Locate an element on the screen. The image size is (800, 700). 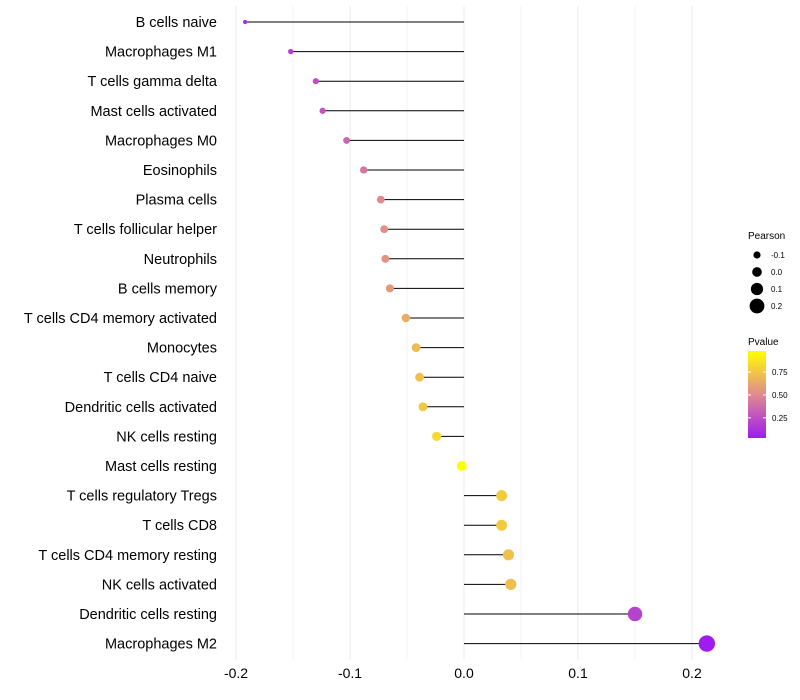
y-axis-label: B cells naive is located at coordinates (176, 23).